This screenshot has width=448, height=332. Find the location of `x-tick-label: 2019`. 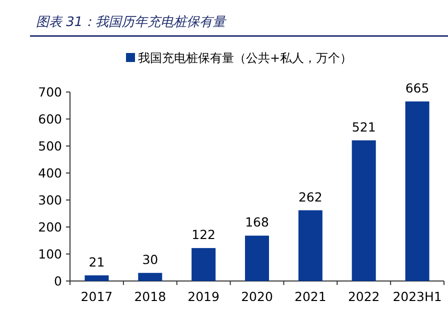

x-tick-label: 2019 is located at coordinates (204, 296).